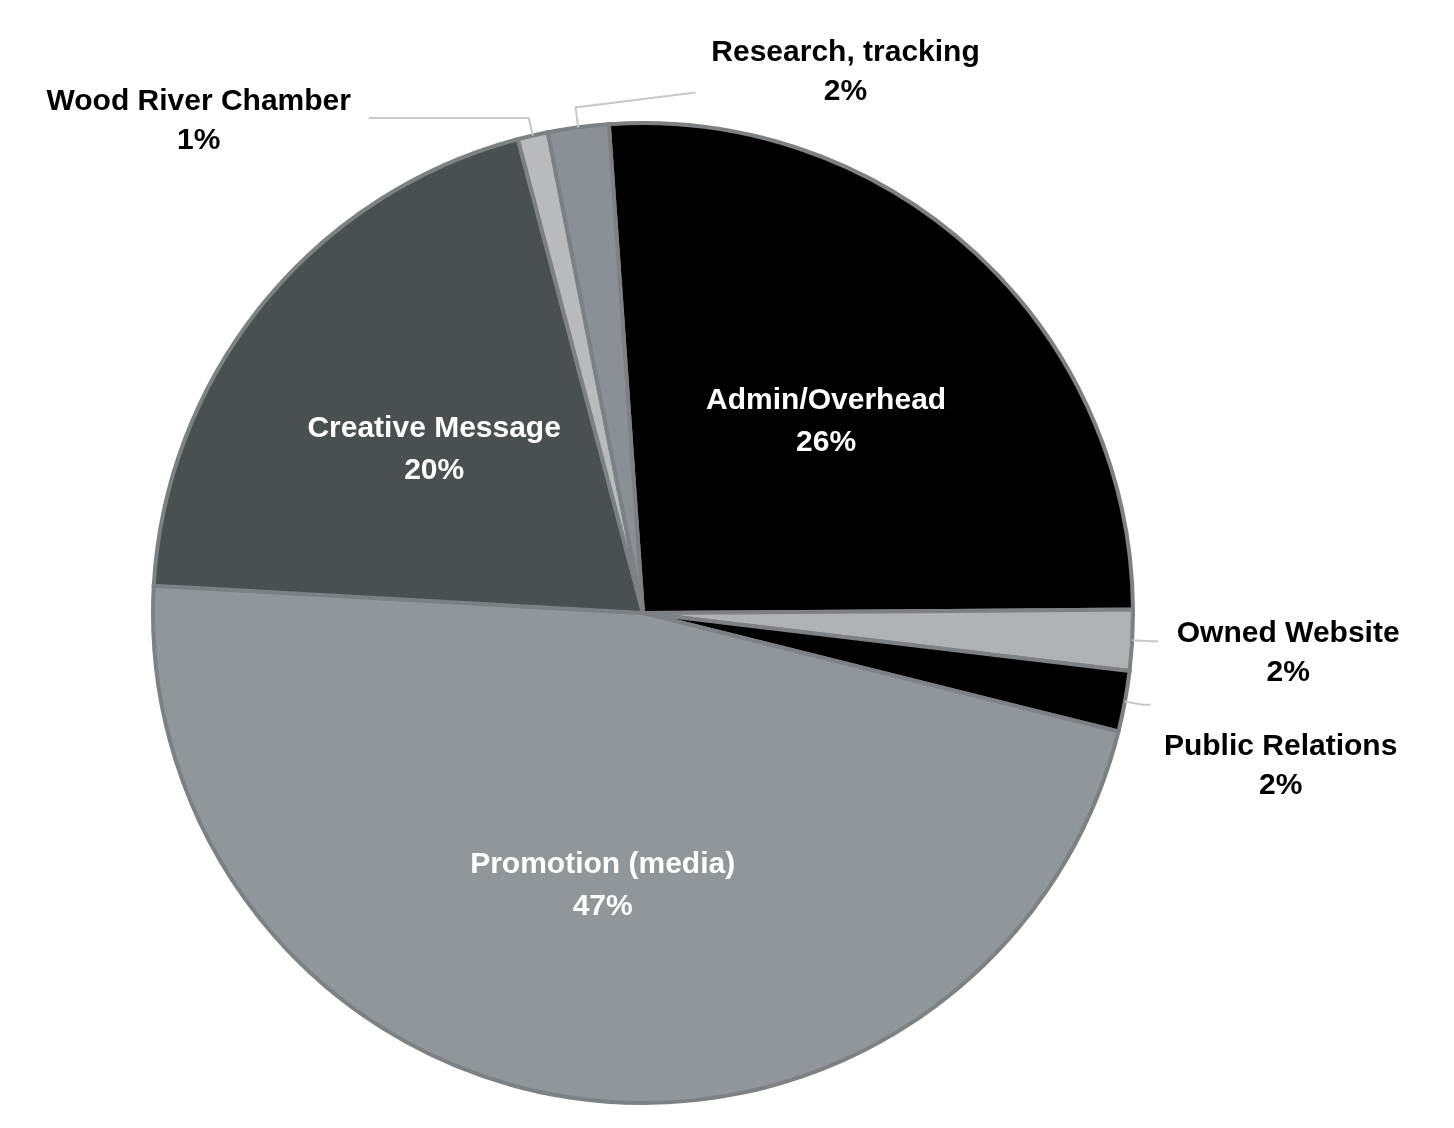 The height and width of the screenshot is (1128, 1454). Describe the element at coordinates (434, 468) in the screenshot. I see `data-label: 20%` at that location.